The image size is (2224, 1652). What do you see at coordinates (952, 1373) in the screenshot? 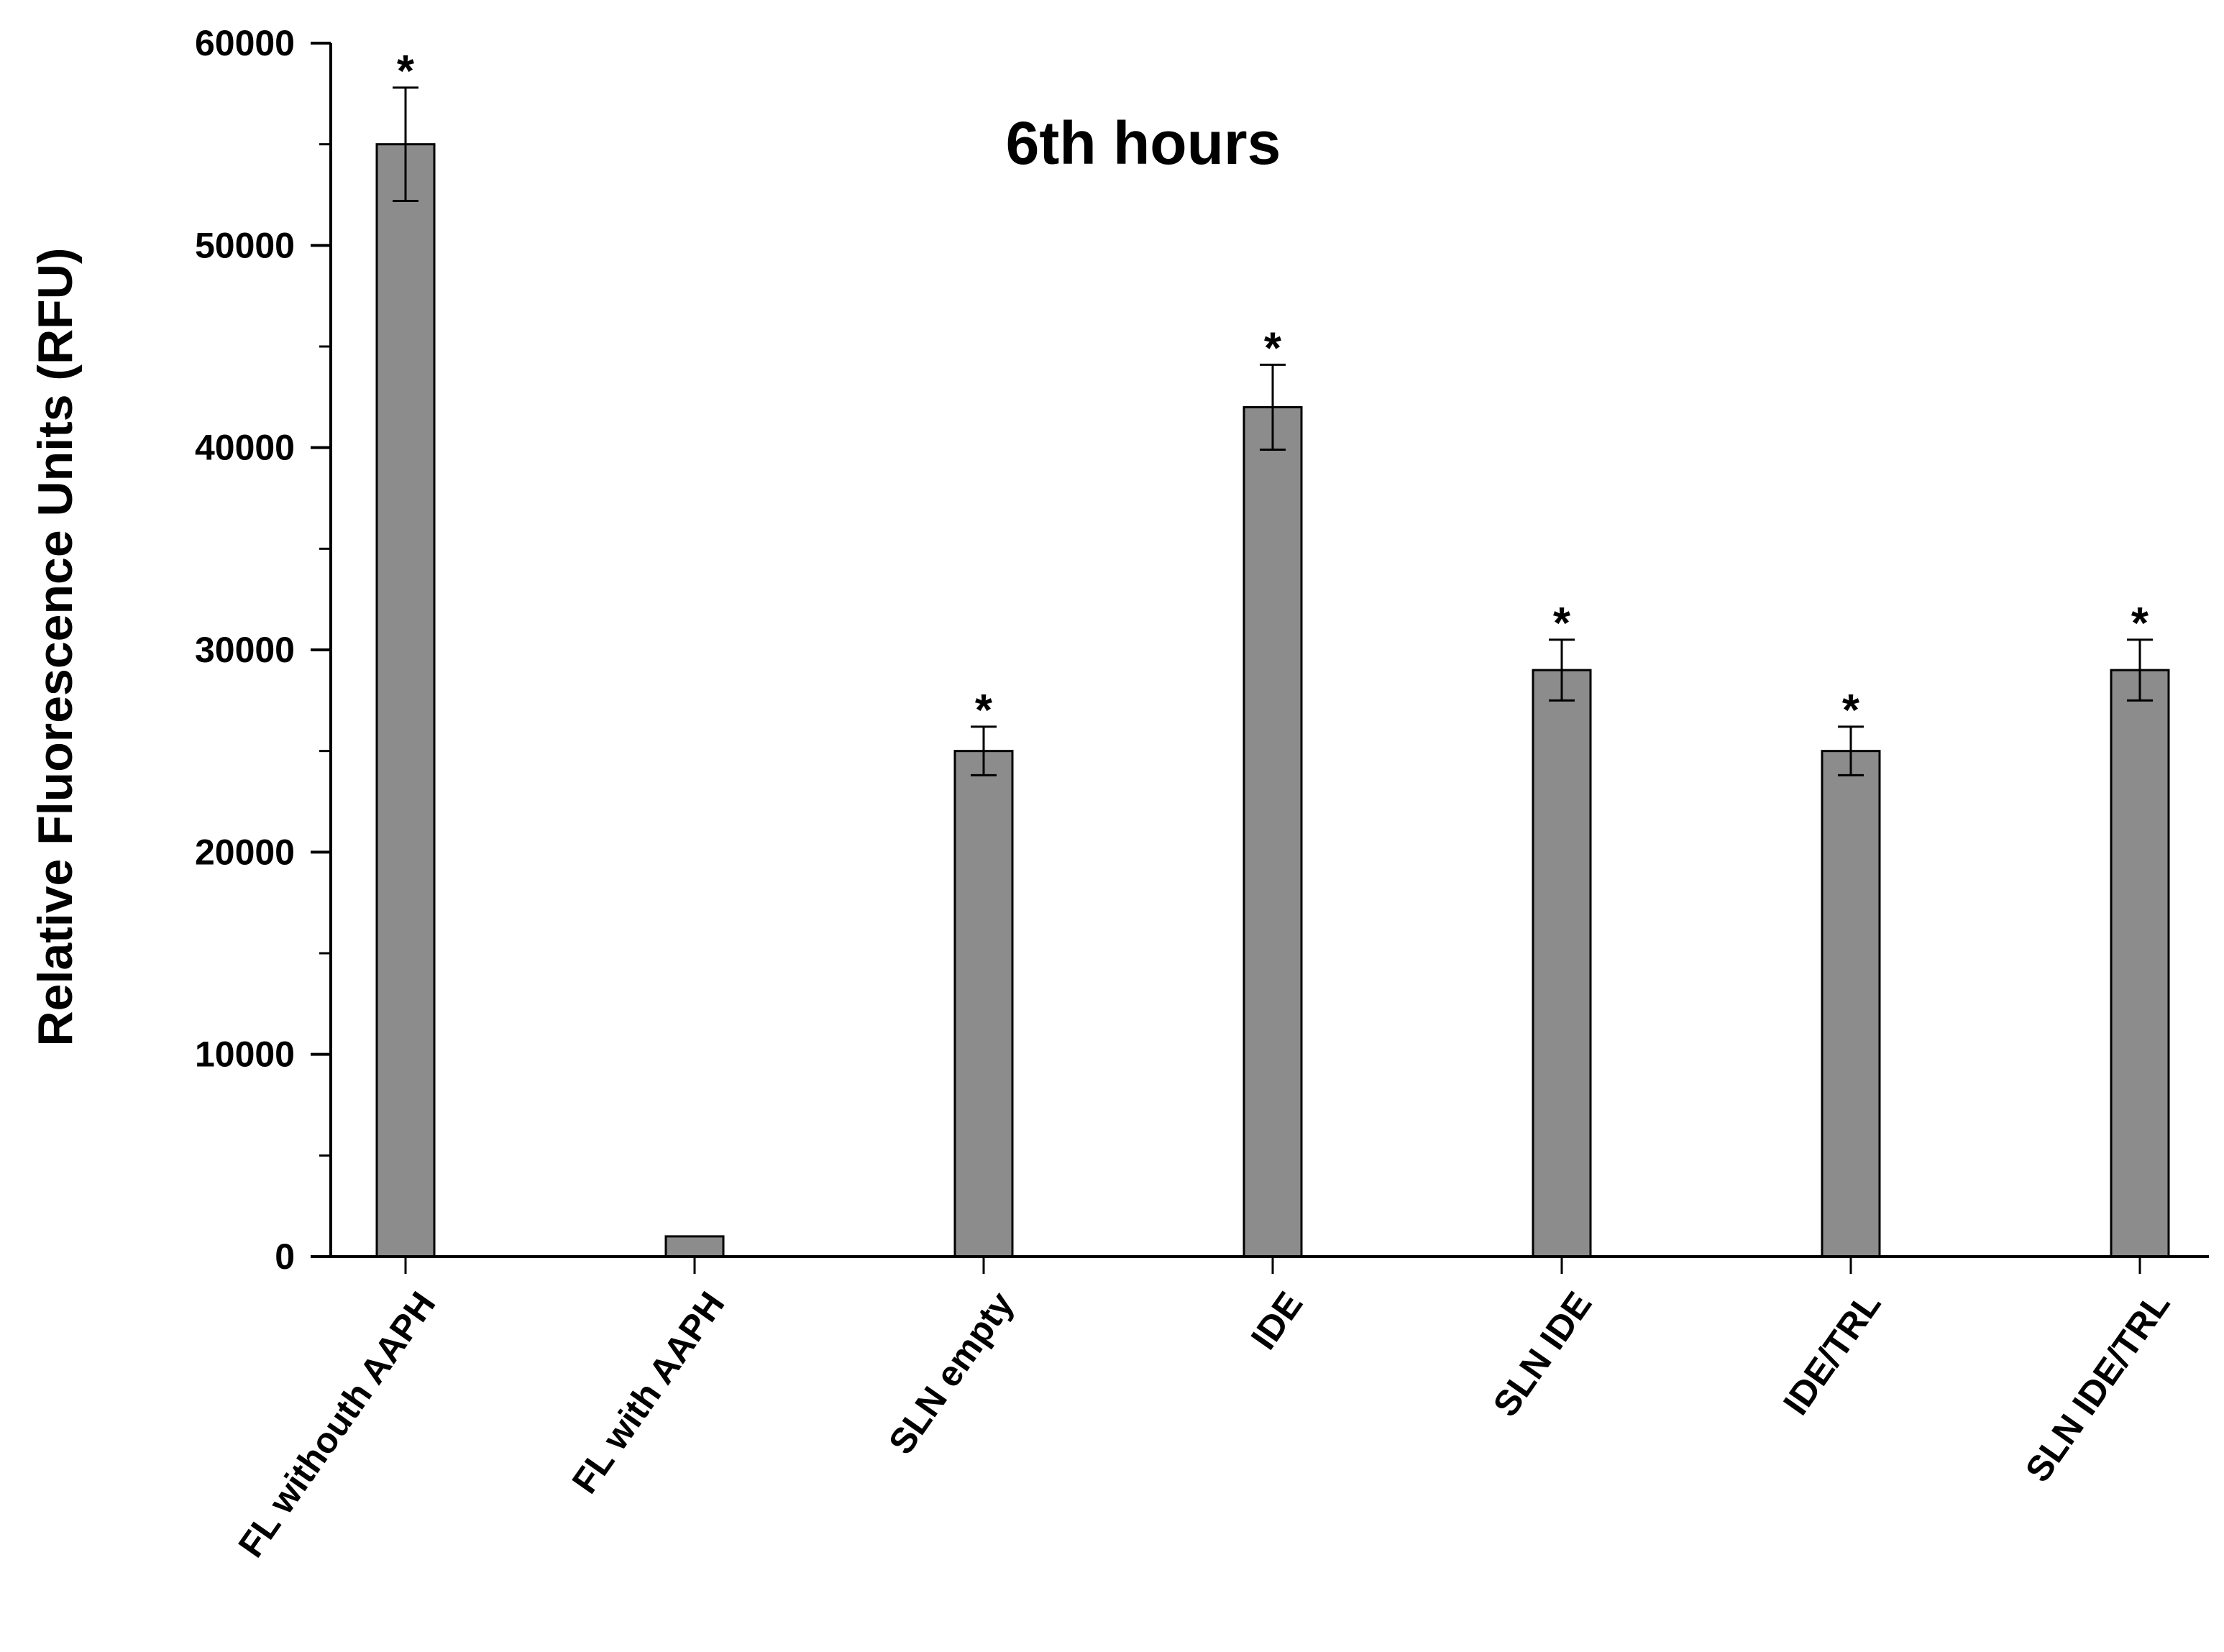
I see `x-tick-label: SLN empty` at bounding box center [952, 1373].